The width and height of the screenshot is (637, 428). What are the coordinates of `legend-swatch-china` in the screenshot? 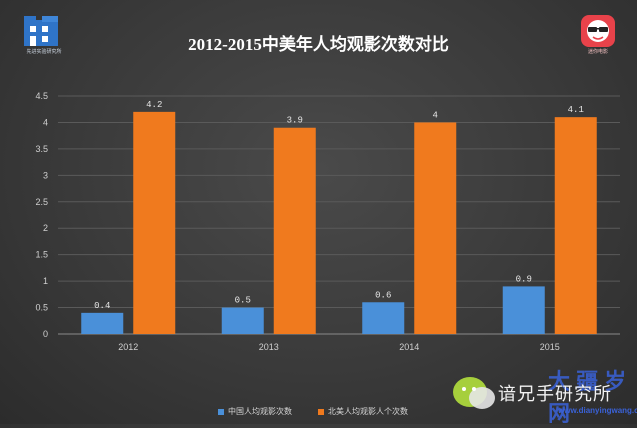 It's located at (221, 411).